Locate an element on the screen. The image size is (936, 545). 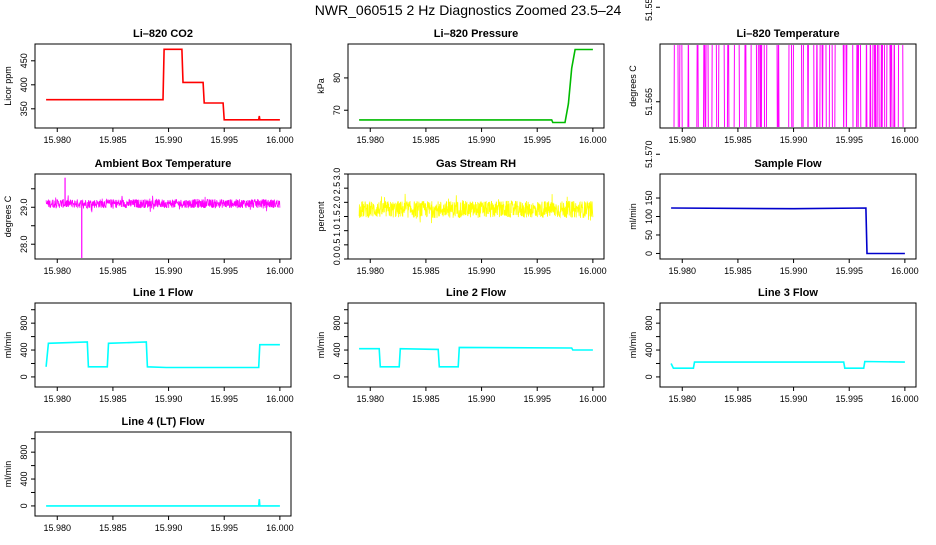
y-tick-label: 1.5 is located at coordinates (337, 216).